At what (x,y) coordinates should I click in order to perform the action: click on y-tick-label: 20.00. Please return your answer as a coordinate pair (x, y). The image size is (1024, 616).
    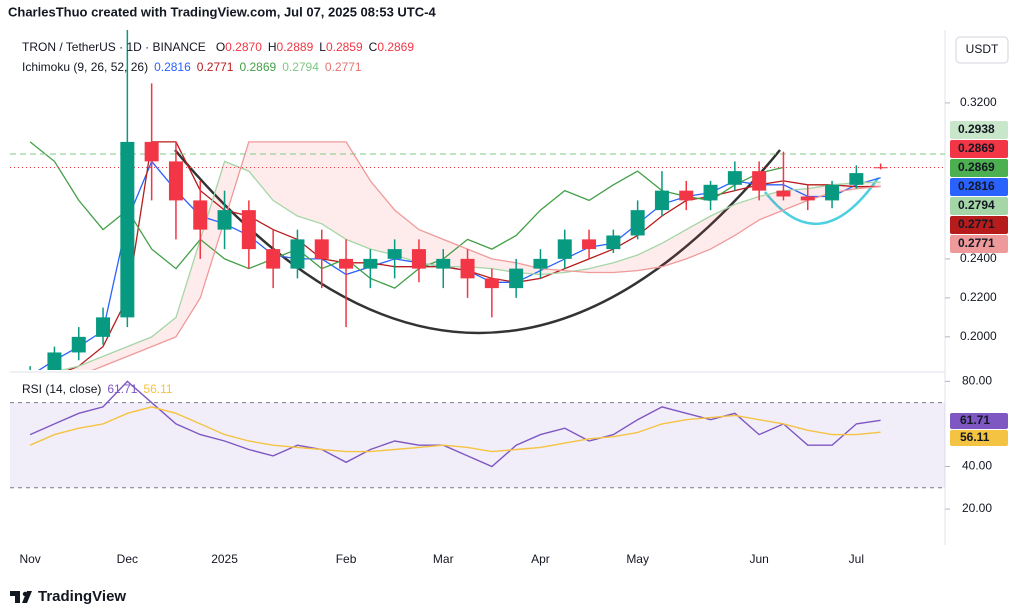
    Looking at the image, I should click on (977, 508).